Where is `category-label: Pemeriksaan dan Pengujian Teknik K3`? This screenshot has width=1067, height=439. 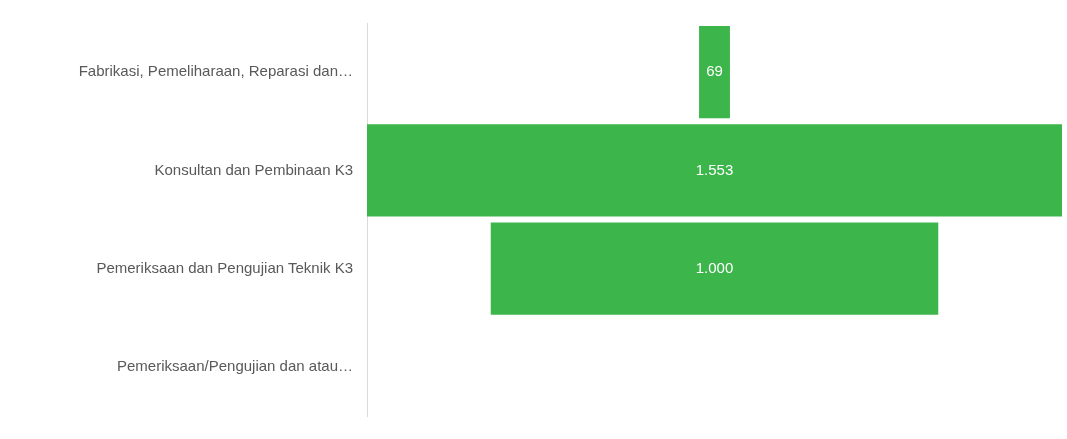
category-label: Pemeriksaan dan Pengujian Teknik K3 is located at coordinates (224, 267).